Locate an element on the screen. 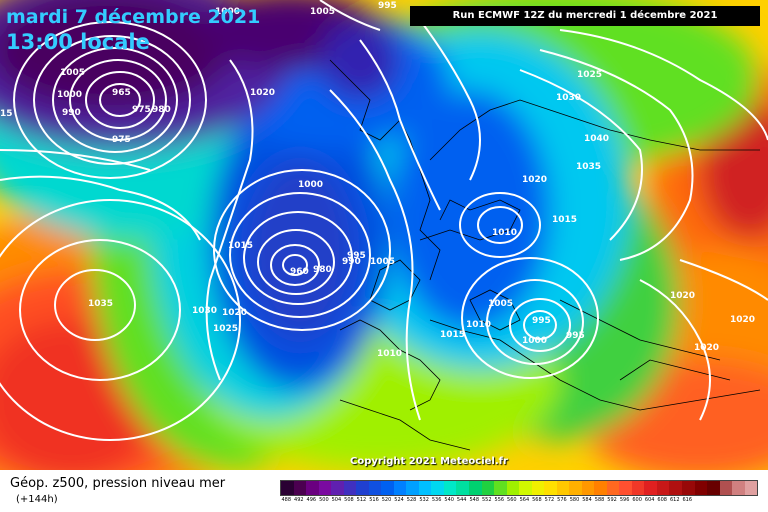 The image size is (768, 512). legend-tick-label: 540 is located at coordinates (449, 500).